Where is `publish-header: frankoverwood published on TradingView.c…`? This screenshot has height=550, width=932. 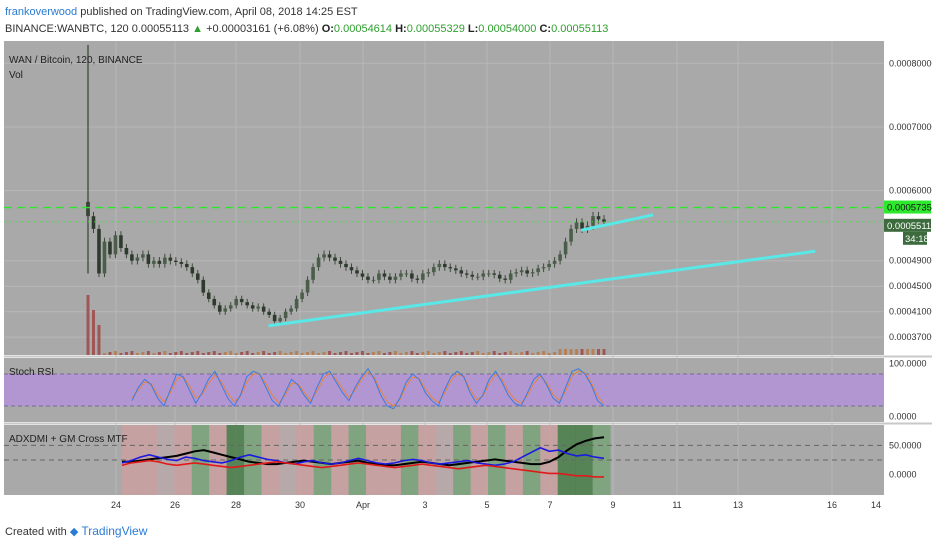
publish-header: frankoverwood published on TradingView.c… is located at coordinates (181, 12).